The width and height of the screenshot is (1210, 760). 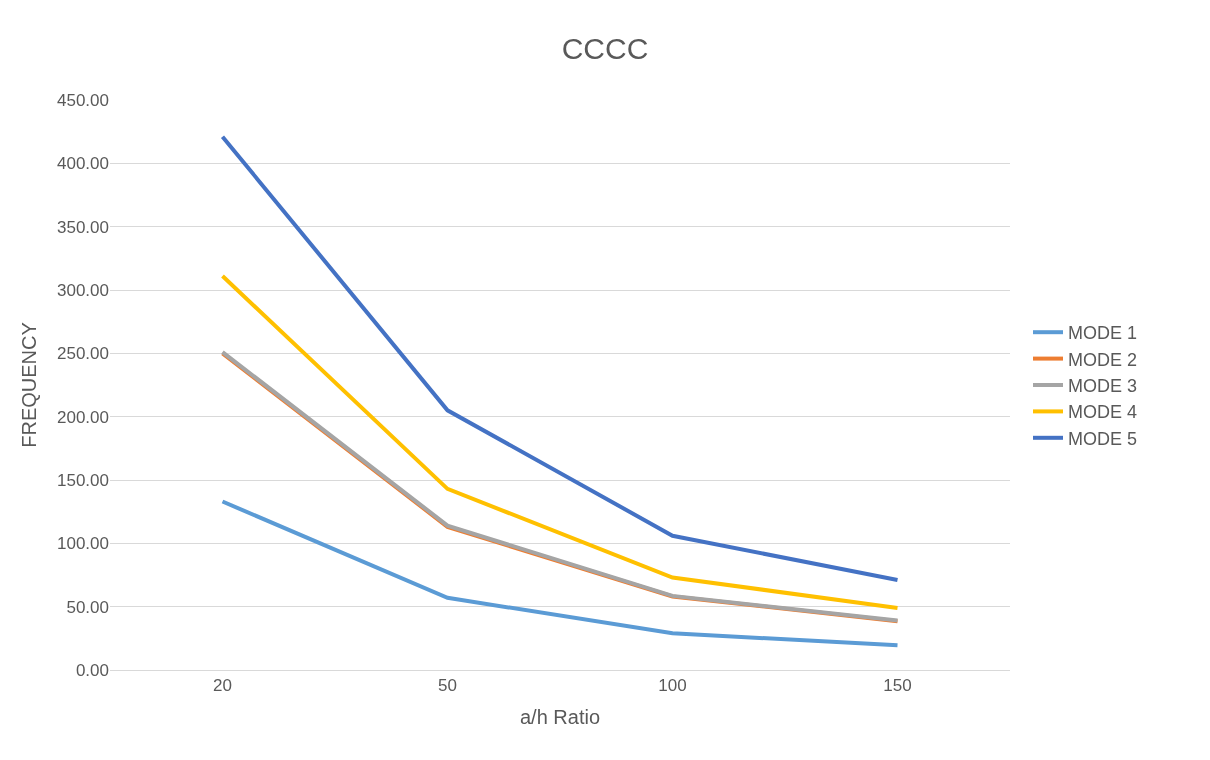 What do you see at coordinates (83, 480) in the screenshot?
I see `y-tick-label: 150.00` at bounding box center [83, 480].